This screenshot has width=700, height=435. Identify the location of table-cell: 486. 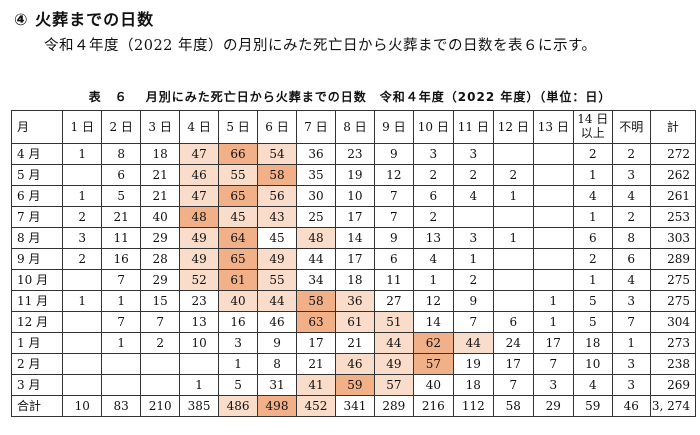
(238, 406).